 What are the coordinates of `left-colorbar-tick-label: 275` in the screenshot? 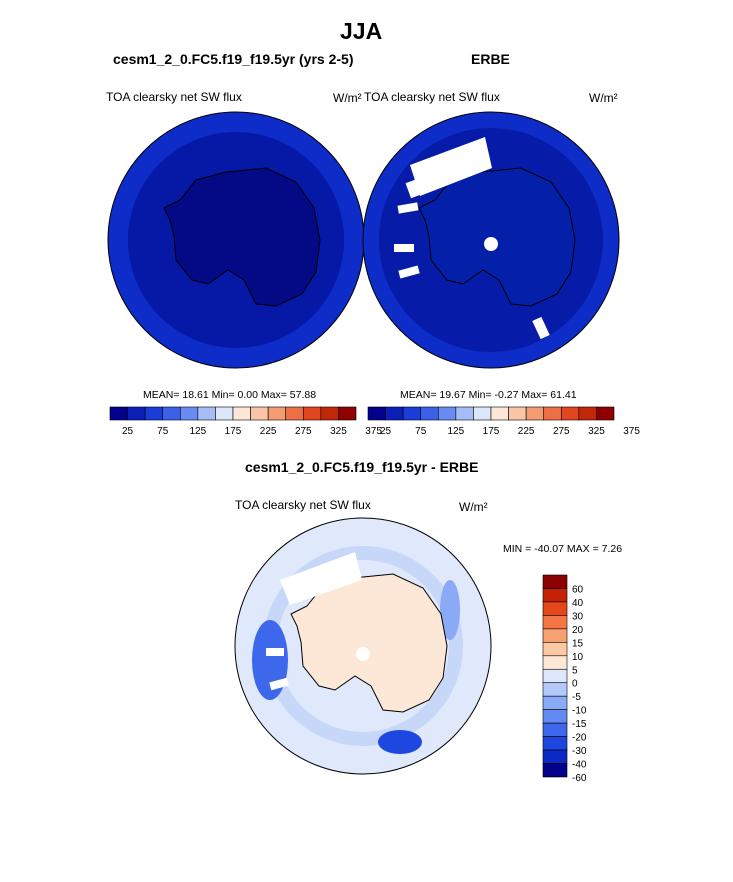 It's located at (303, 431).